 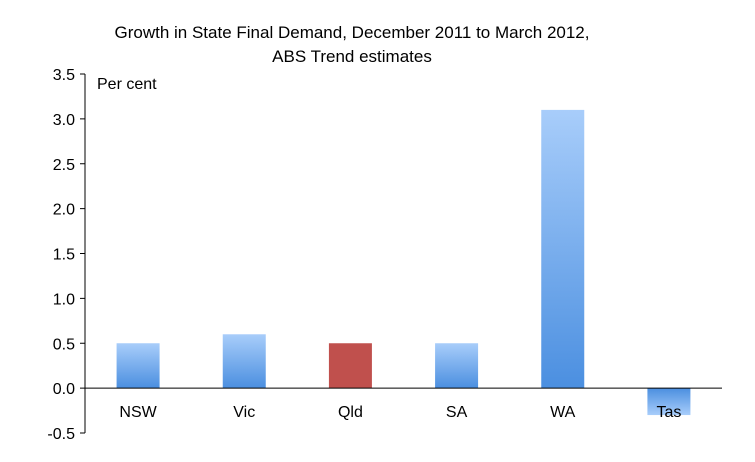 I want to click on y-tick-label: 0.0, so click(x=64, y=389).